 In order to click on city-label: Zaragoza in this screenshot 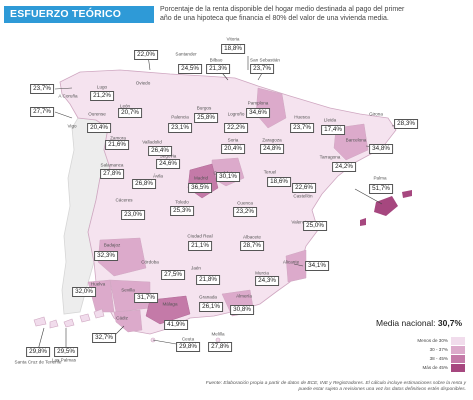, I will do `click(272, 140)`.